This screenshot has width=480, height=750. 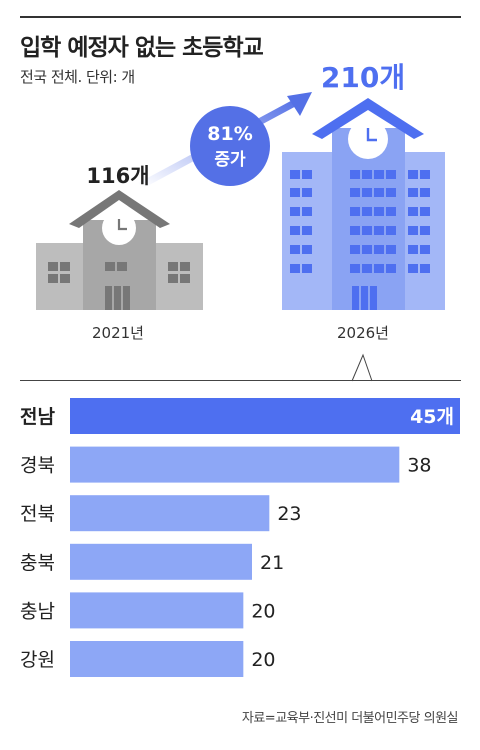 I want to click on growth-badge: 81% 증가, so click(x=230, y=146).